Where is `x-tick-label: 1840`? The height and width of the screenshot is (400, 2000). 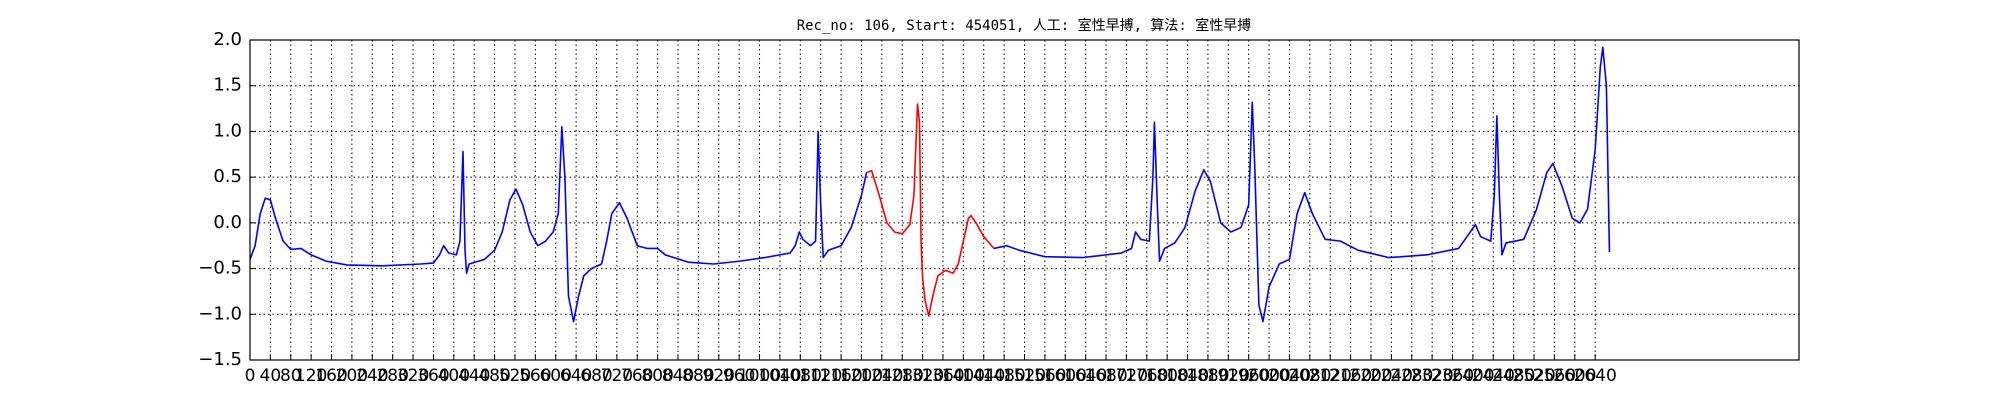 x-tick-label: 1840 is located at coordinates (1187, 376).